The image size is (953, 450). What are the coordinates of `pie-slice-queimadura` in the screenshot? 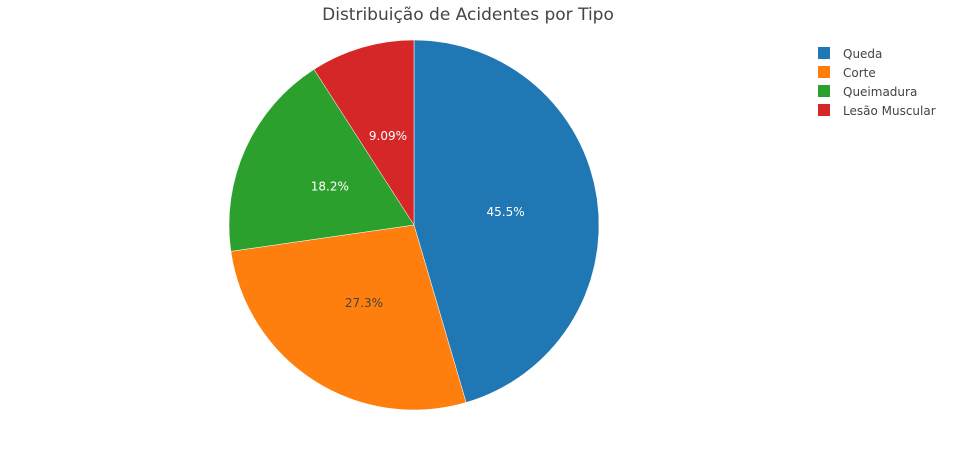 It's located at (321, 160).